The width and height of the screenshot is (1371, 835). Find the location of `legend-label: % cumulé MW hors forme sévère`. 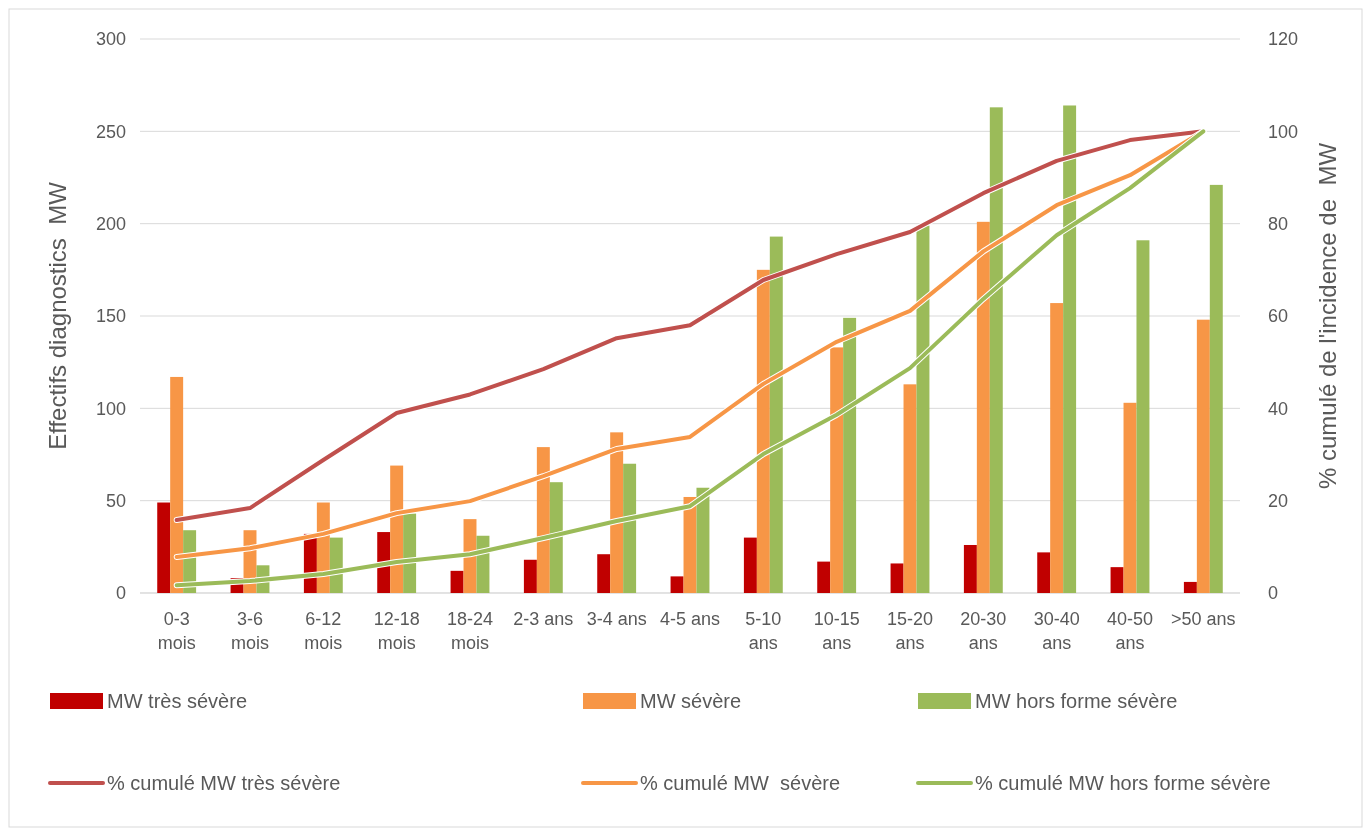

legend-label: % cumulé MW hors forme sévère is located at coordinates (1123, 783).